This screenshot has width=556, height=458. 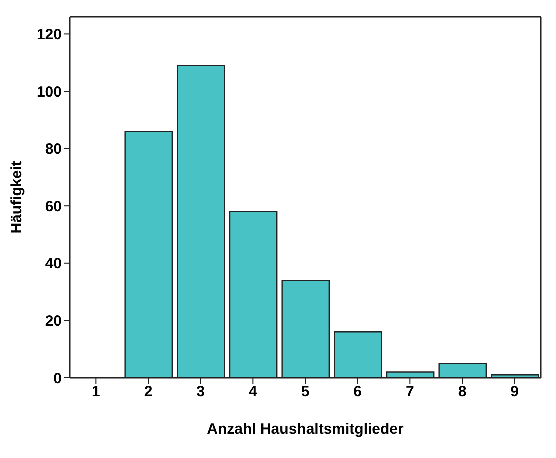 I want to click on x-tick-label: 1, so click(x=96, y=392).